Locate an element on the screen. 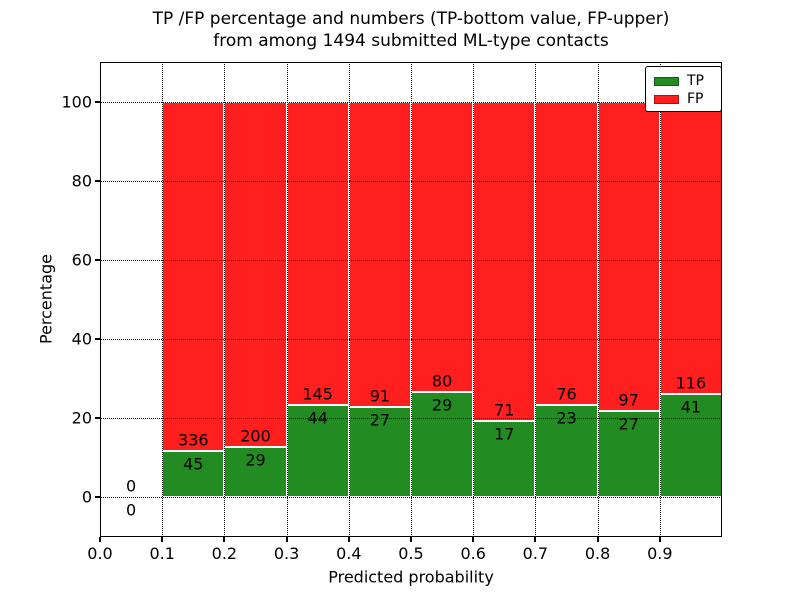 Image resolution: width=800 pixels, height=600 pixels. legend: TP FP is located at coordinates (683, 89).